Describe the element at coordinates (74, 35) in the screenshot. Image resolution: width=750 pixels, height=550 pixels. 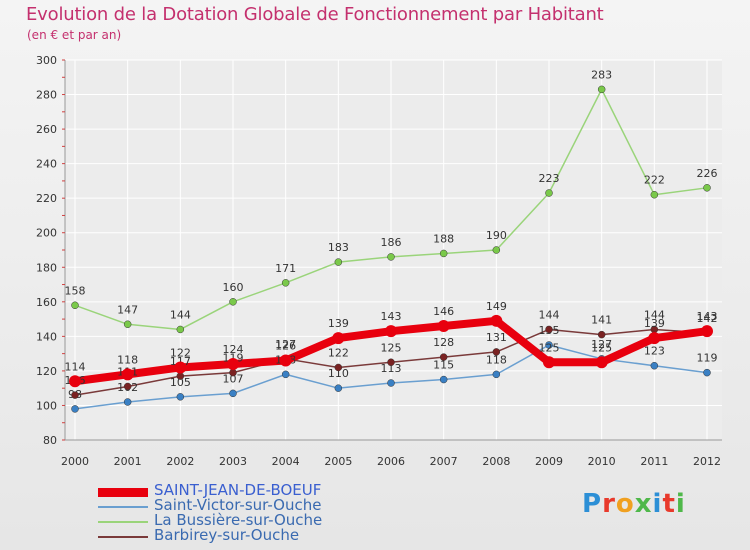
I see `chart-subtitle: (en € et par an)` at that location.